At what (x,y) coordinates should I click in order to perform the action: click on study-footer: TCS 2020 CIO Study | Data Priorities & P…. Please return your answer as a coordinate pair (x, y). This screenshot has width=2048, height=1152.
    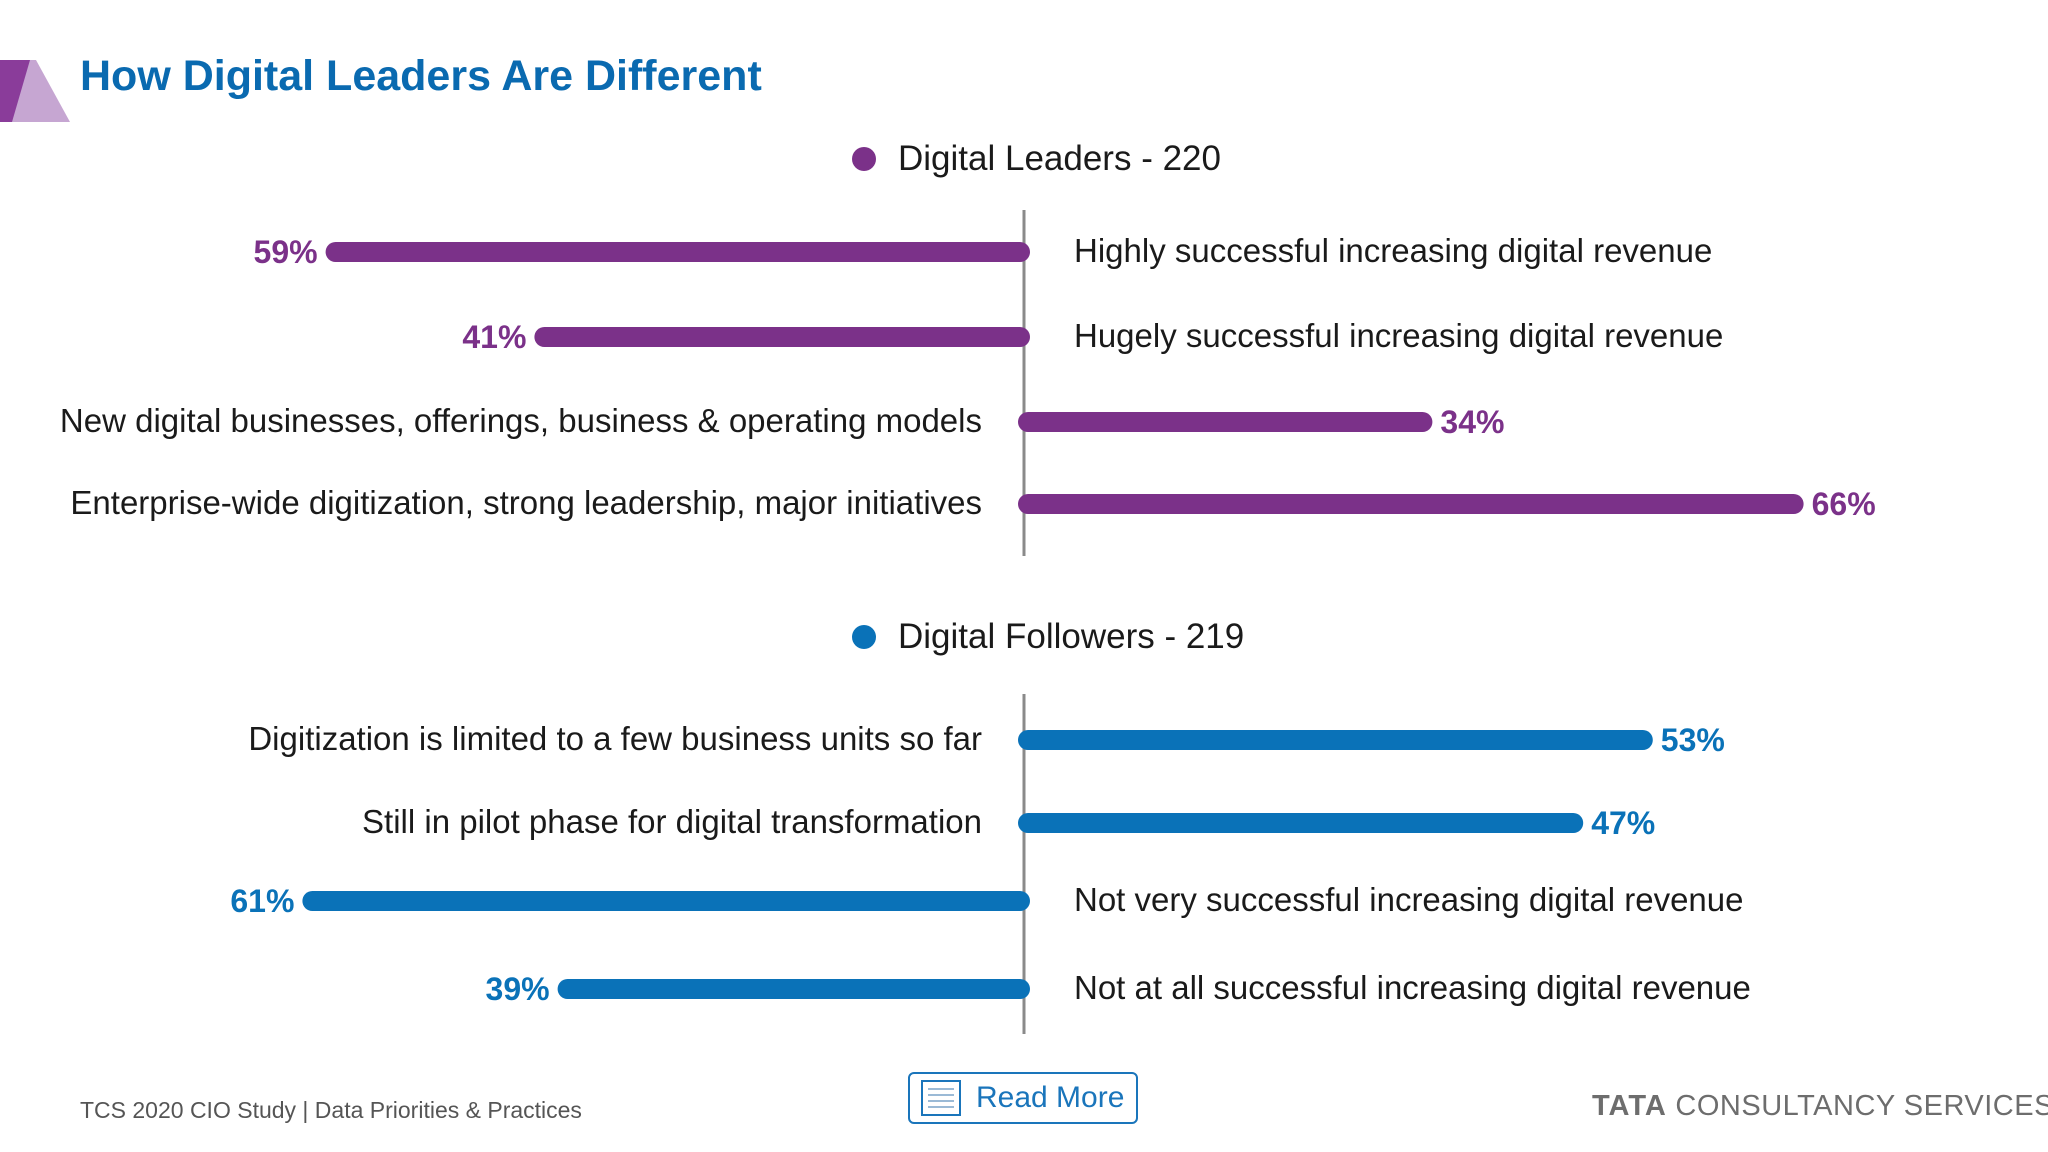
    Looking at the image, I should click on (331, 1110).